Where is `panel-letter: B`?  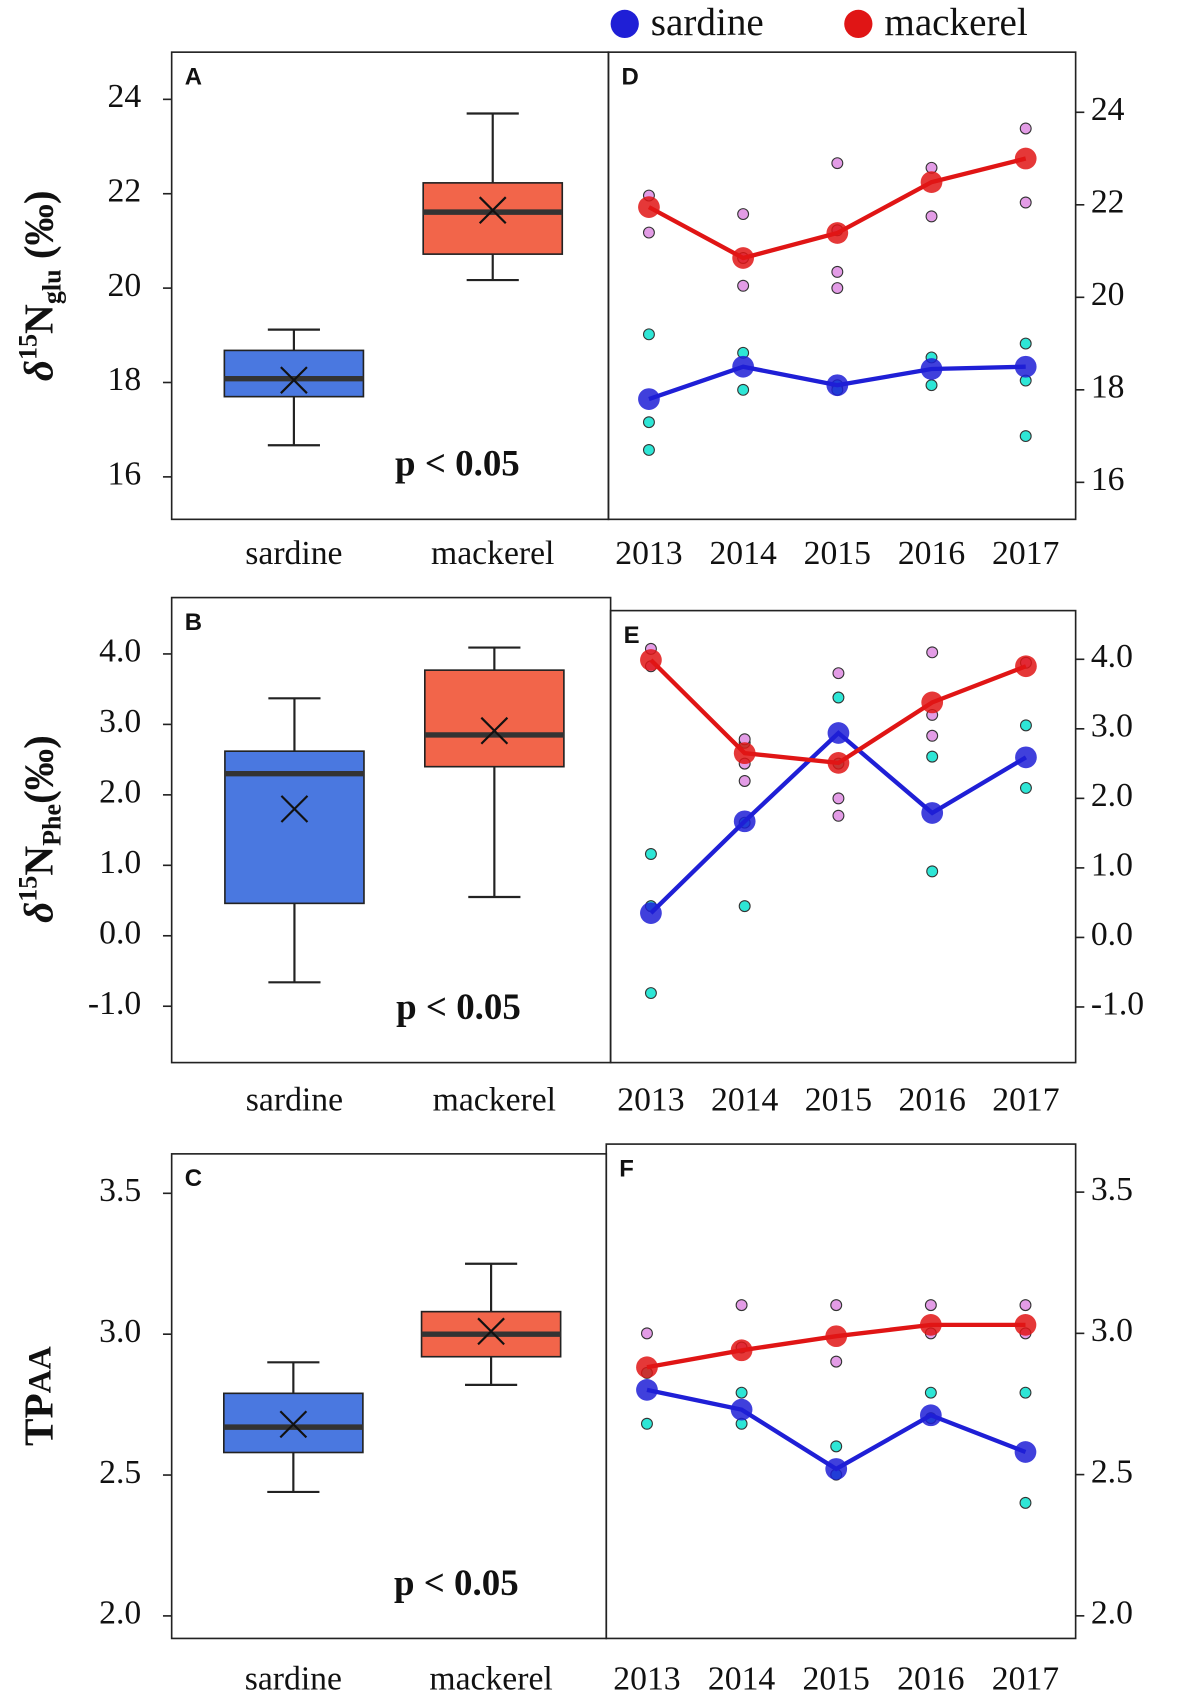
panel-letter: B is located at coordinates (193, 622).